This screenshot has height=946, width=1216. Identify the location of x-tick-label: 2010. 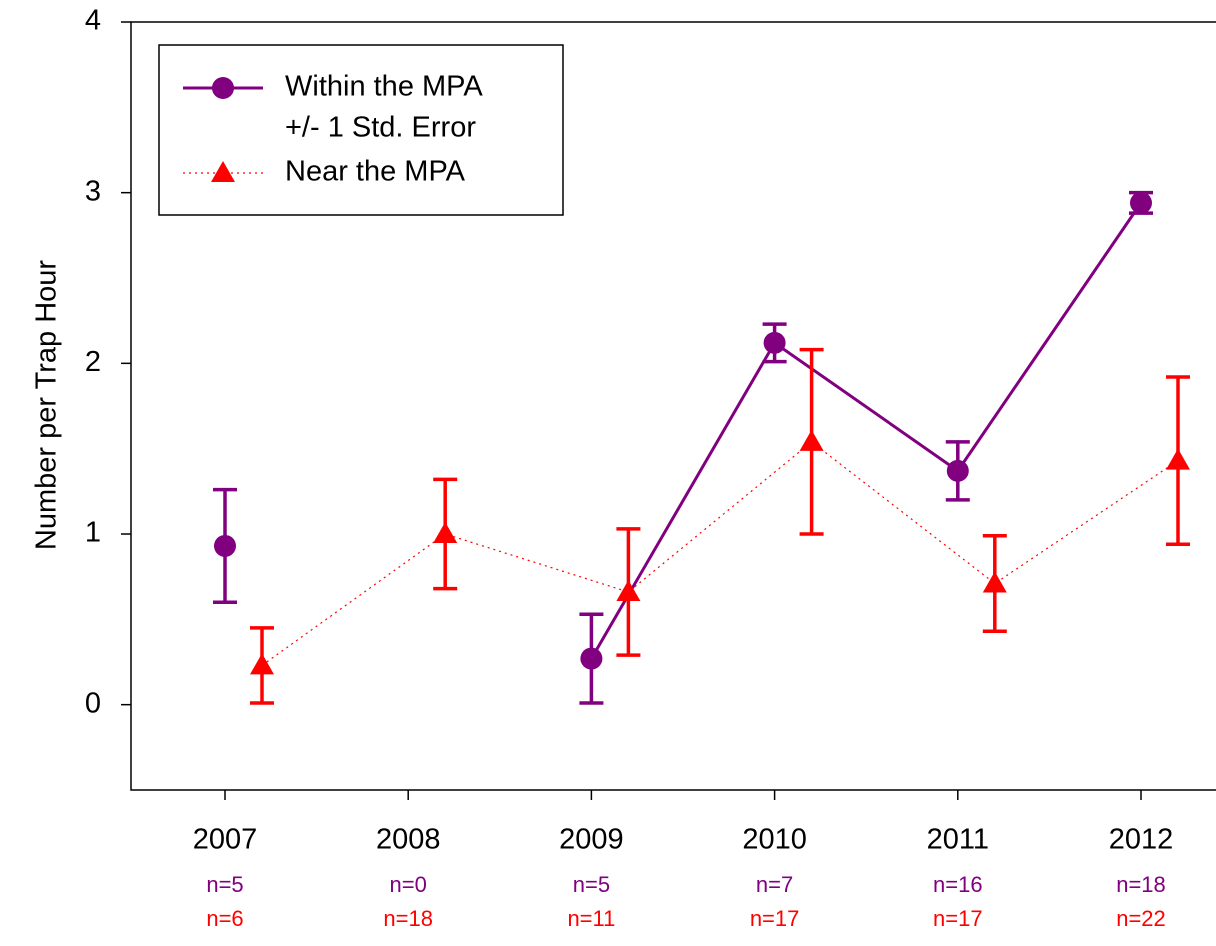
(774, 840).